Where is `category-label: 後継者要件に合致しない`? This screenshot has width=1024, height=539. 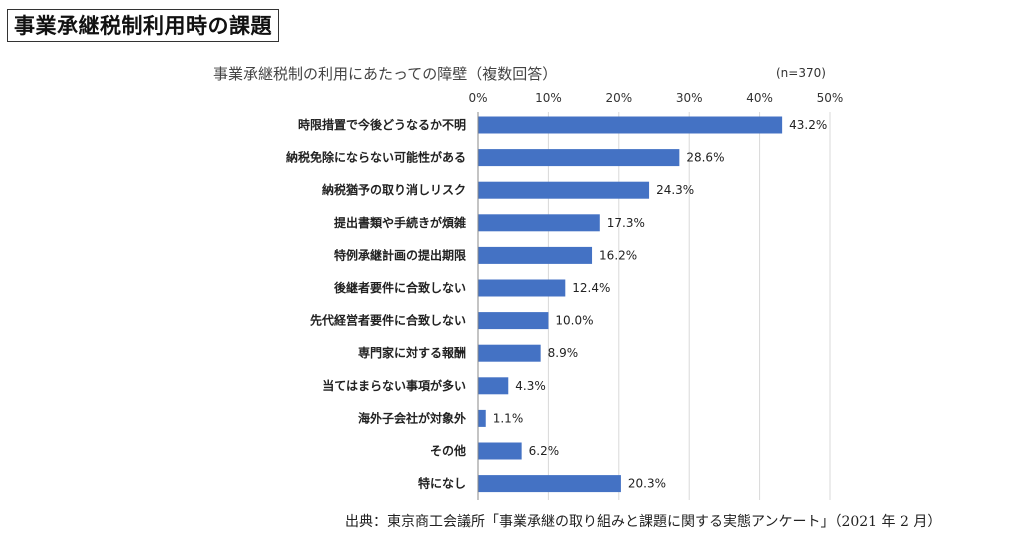
category-label: 後継者要件に合致しない is located at coordinates (400, 287).